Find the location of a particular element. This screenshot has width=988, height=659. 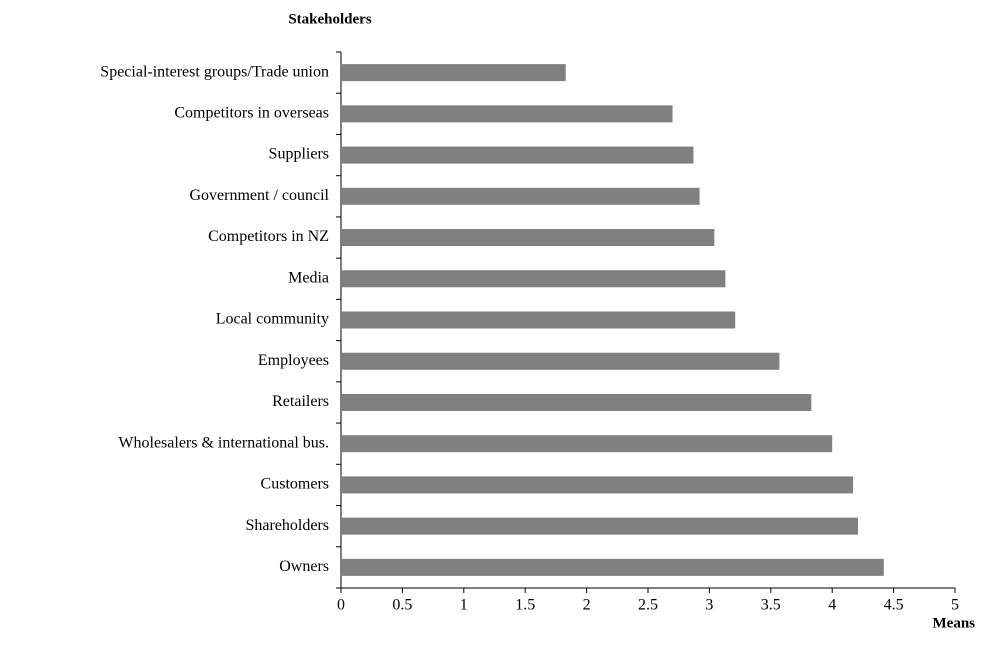

y-tick-label: Government / council is located at coordinates (259, 195).